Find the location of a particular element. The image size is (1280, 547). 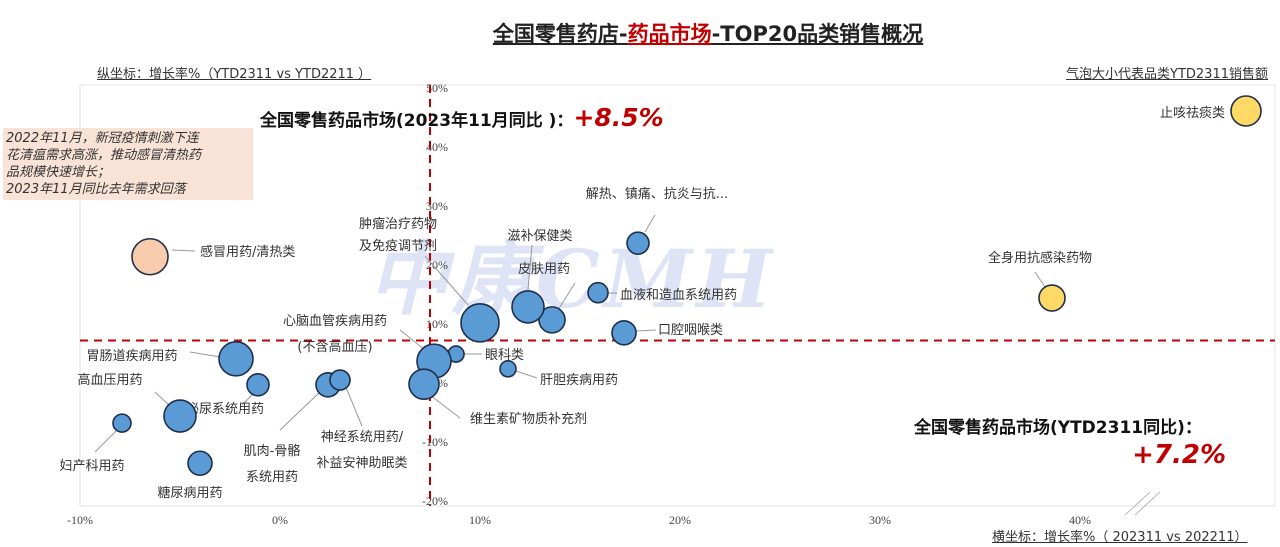

bubble-group: 口腔咽喉类 is located at coordinates (667, 333).